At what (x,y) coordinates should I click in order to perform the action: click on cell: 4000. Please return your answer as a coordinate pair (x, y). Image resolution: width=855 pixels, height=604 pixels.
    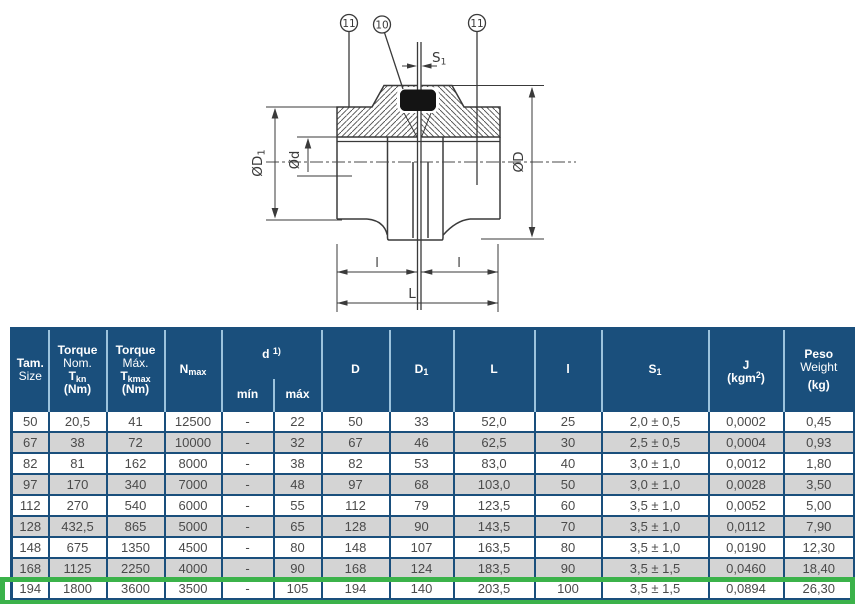
    Looking at the image, I should click on (193, 568).